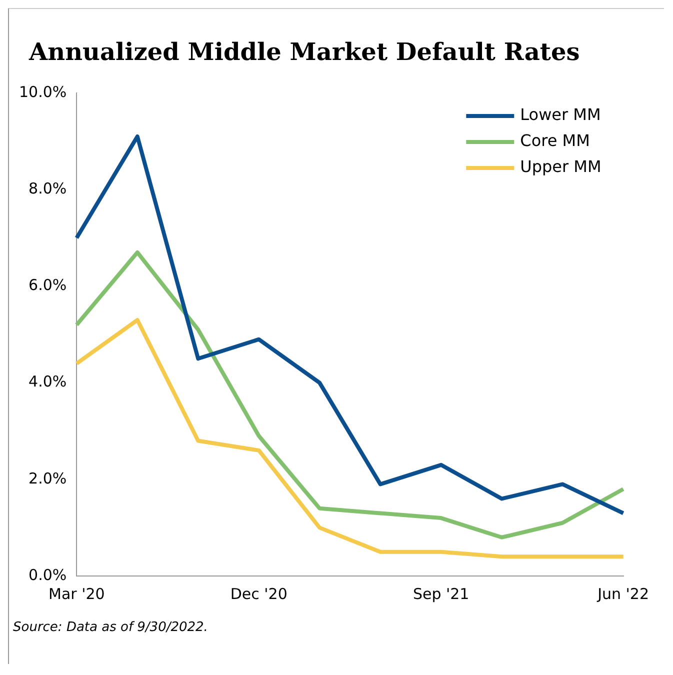 The width and height of the screenshot is (673, 675). I want to click on y-tick-label: 10.0%, so click(42, 91).